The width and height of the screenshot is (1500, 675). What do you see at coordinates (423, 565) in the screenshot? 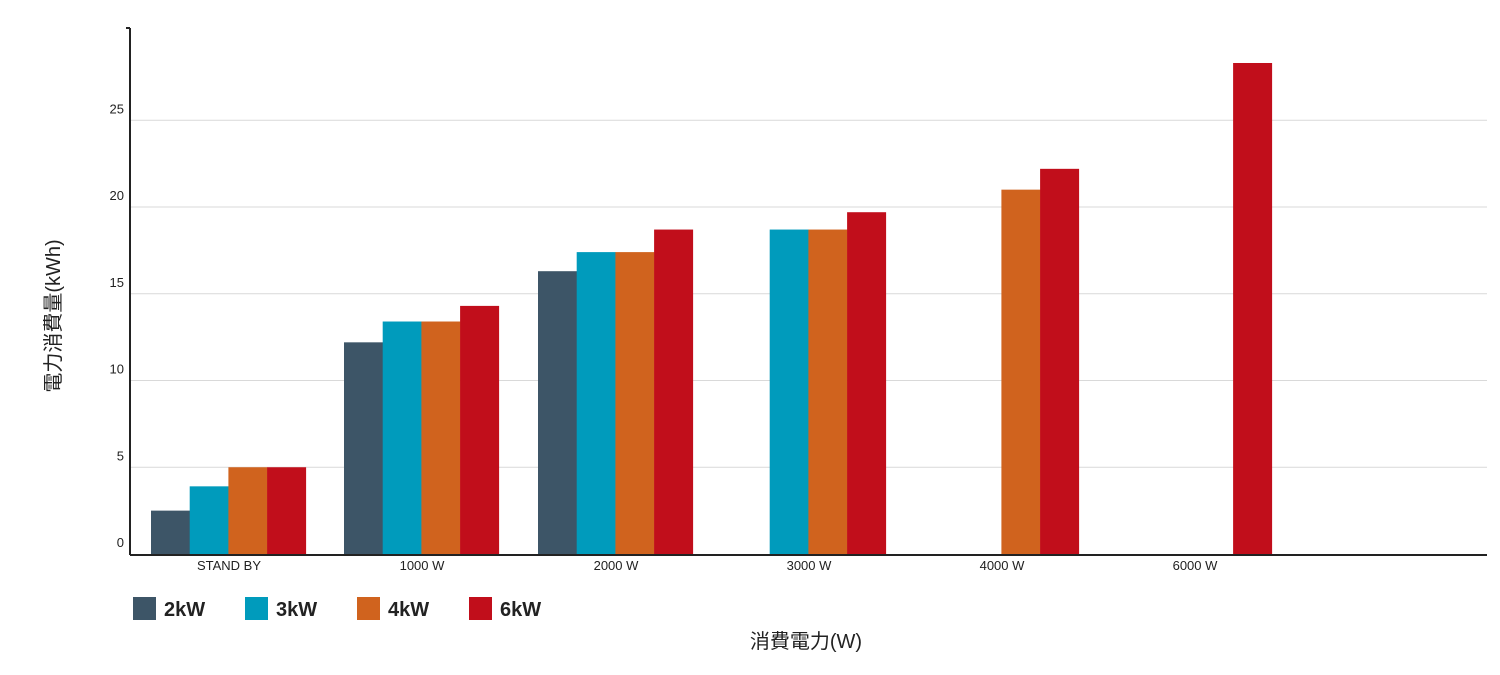
I see `x-tick-label: 1000 W` at bounding box center [423, 565].